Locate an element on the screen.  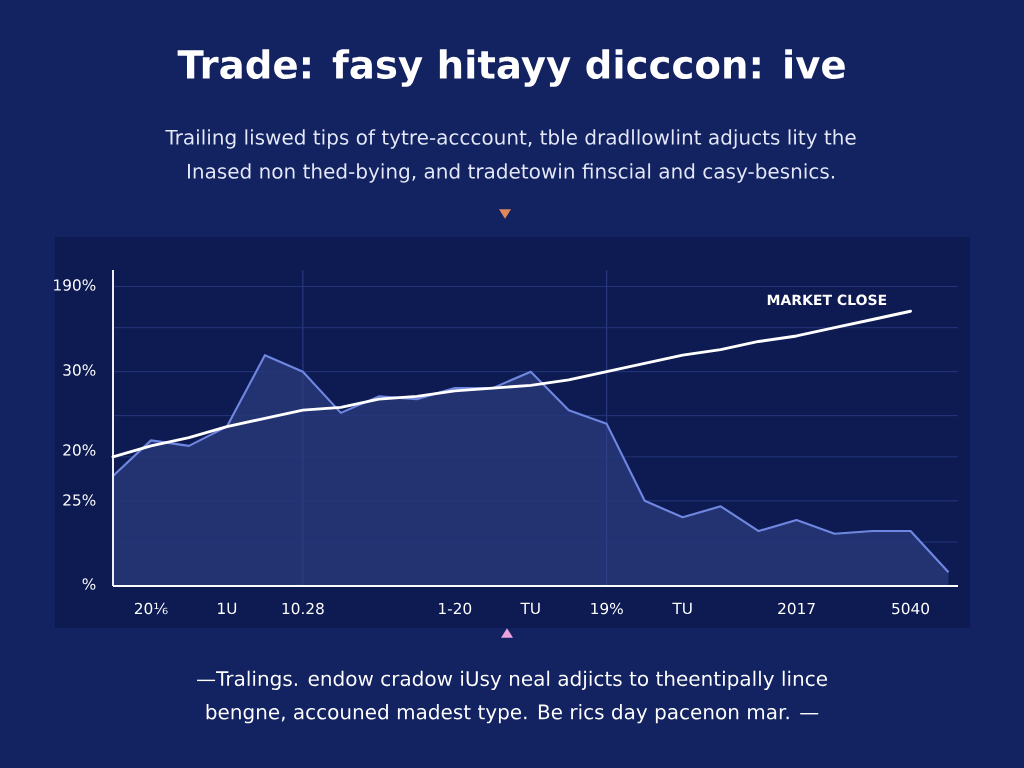
x-tick-label: 2017 is located at coordinates (796, 608).